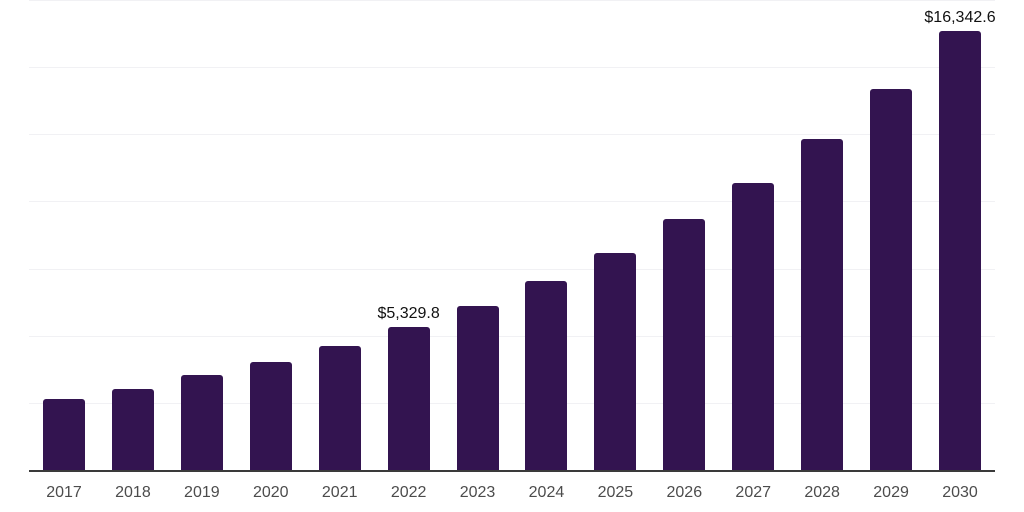 The height and width of the screenshot is (512, 1024). Describe the element at coordinates (339, 407) in the screenshot. I see `bar-2021` at that location.